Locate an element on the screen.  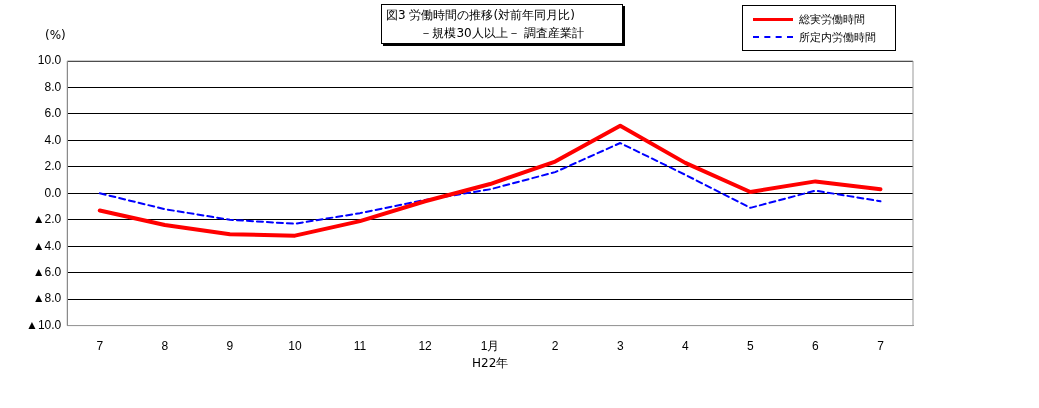
x-tick-label: 11 is located at coordinates (360, 346).